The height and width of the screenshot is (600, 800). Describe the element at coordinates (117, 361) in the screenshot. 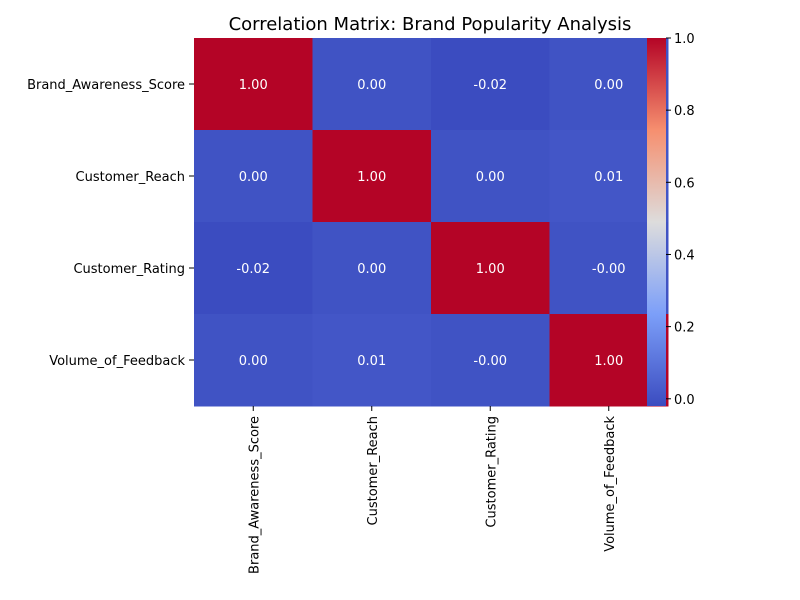

I see `y-tick-label: Volume_of_Feedback` at that location.